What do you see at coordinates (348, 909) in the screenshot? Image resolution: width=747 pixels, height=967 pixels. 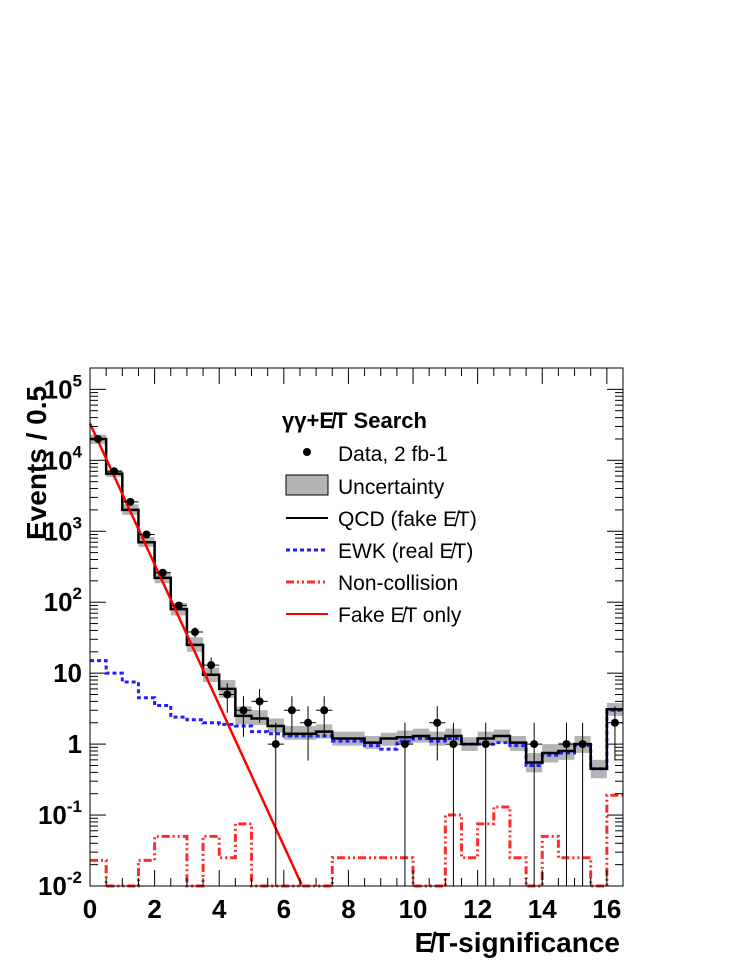 I see `x-tick-label: 8` at bounding box center [348, 909].